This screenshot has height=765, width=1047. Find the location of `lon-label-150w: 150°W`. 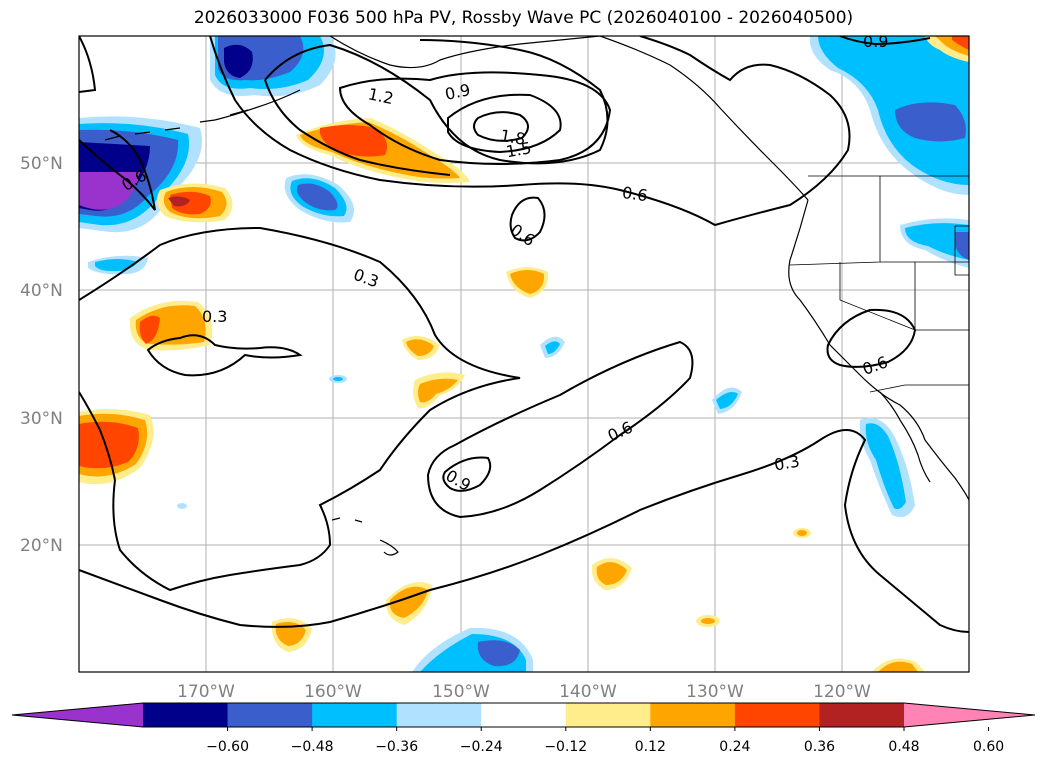

lon-label-150w: 150°W is located at coordinates (461, 692).